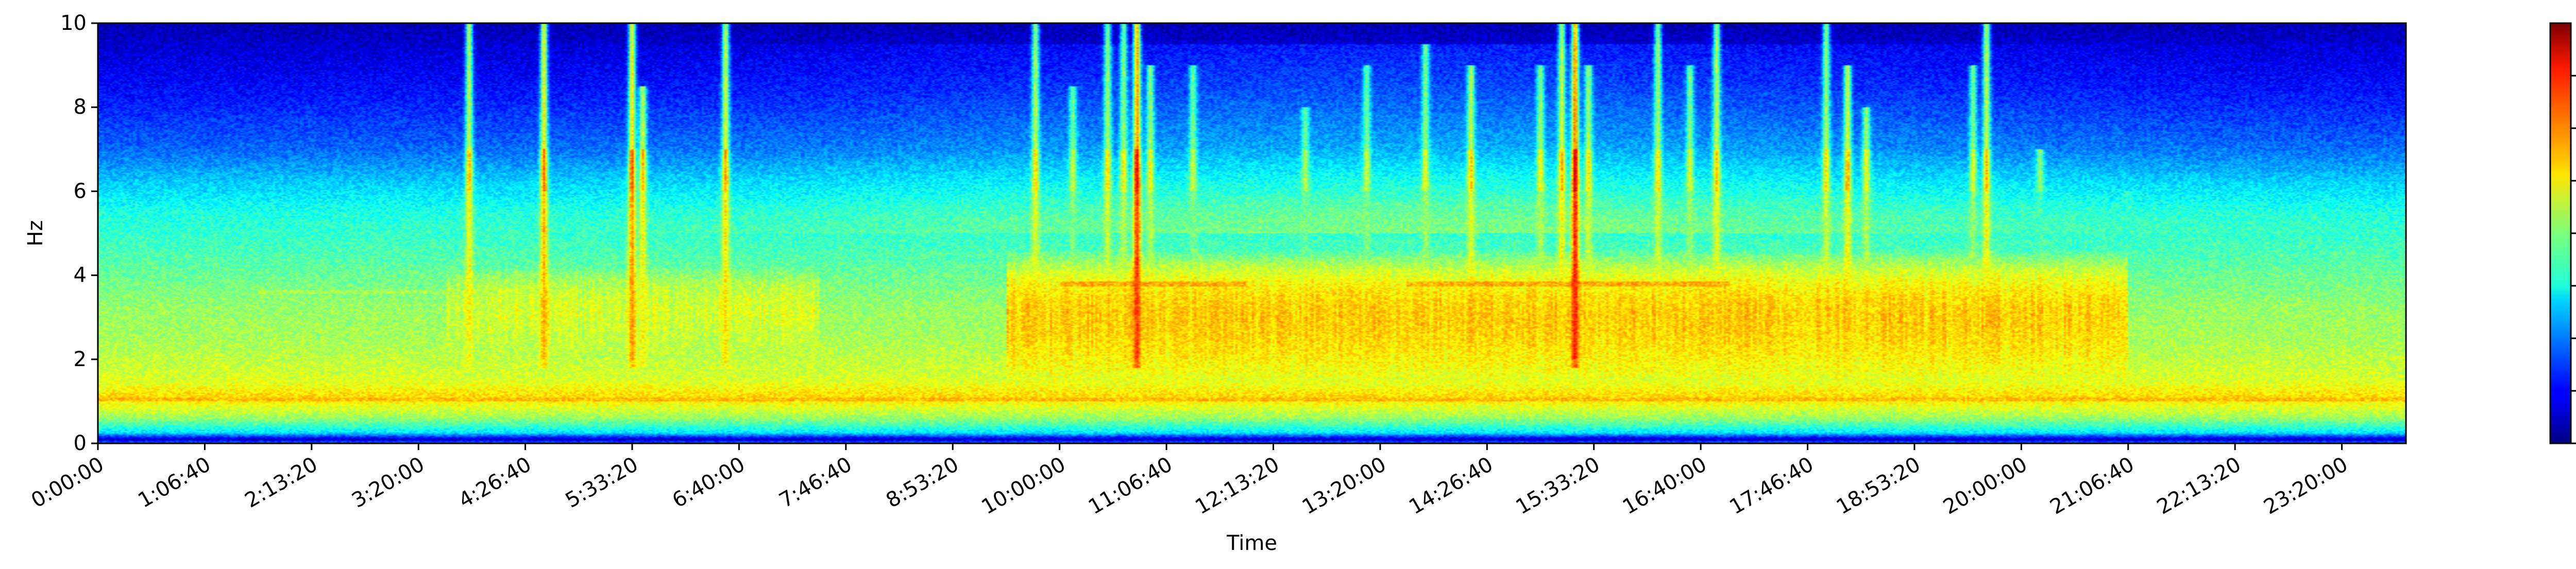 The height and width of the screenshot is (569, 2576). What do you see at coordinates (922, 483) in the screenshot?
I see `x-tick-label: 8:53:20` at bounding box center [922, 483].